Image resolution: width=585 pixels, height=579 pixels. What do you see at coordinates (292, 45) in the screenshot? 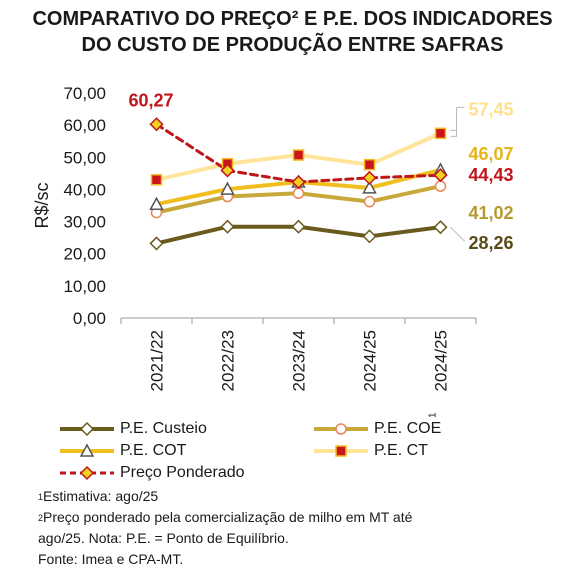
I see `chart-title-line-2: DO CUSTO DE PRODUÇÃO ENTRE SAFRAS` at bounding box center [292, 45].